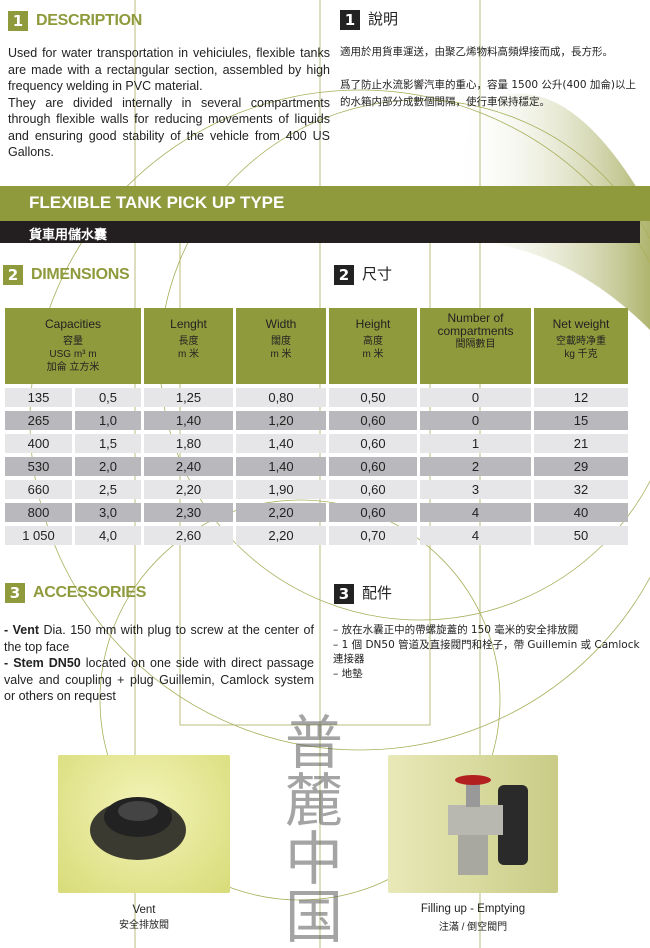 This screenshot has height=948, width=650. What do you see at coordinates (281, 397) in the screenshot?
I see `table-cell: 0,80` at bounding box center [281, 397].